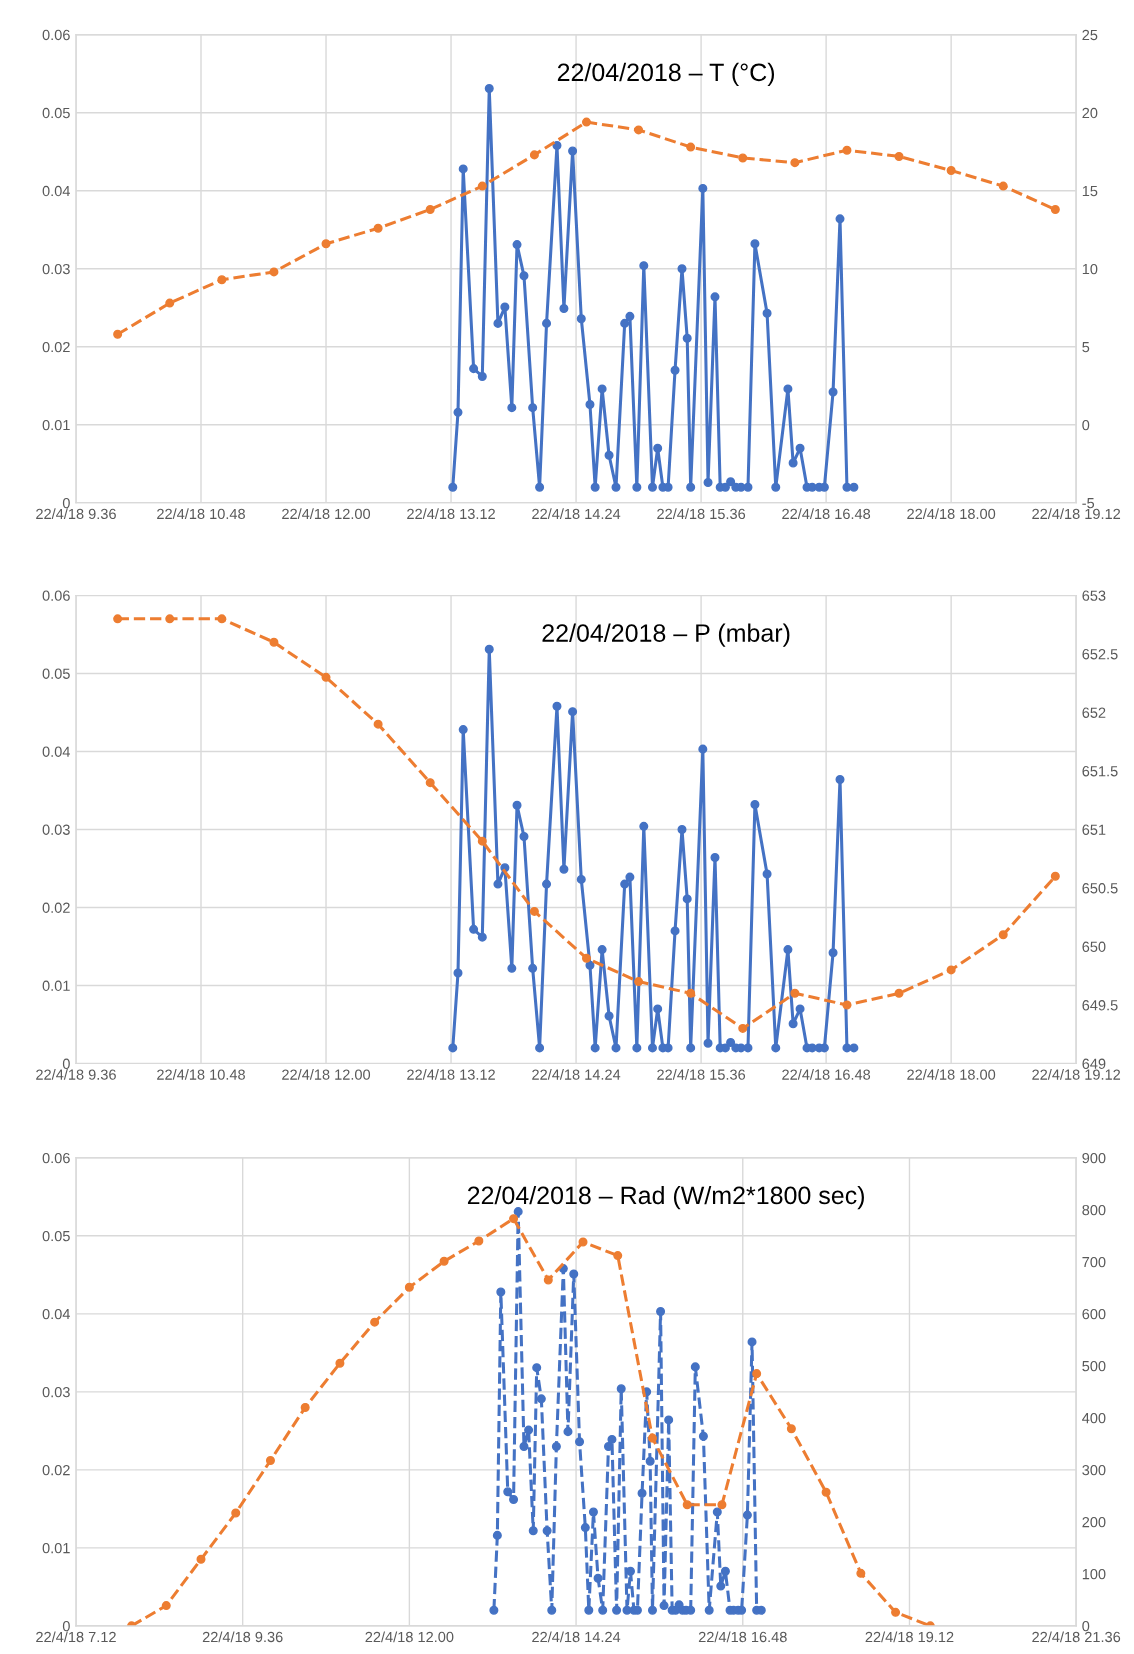  I want to click on y2-tick-label: 800, so click(1094, 1210).